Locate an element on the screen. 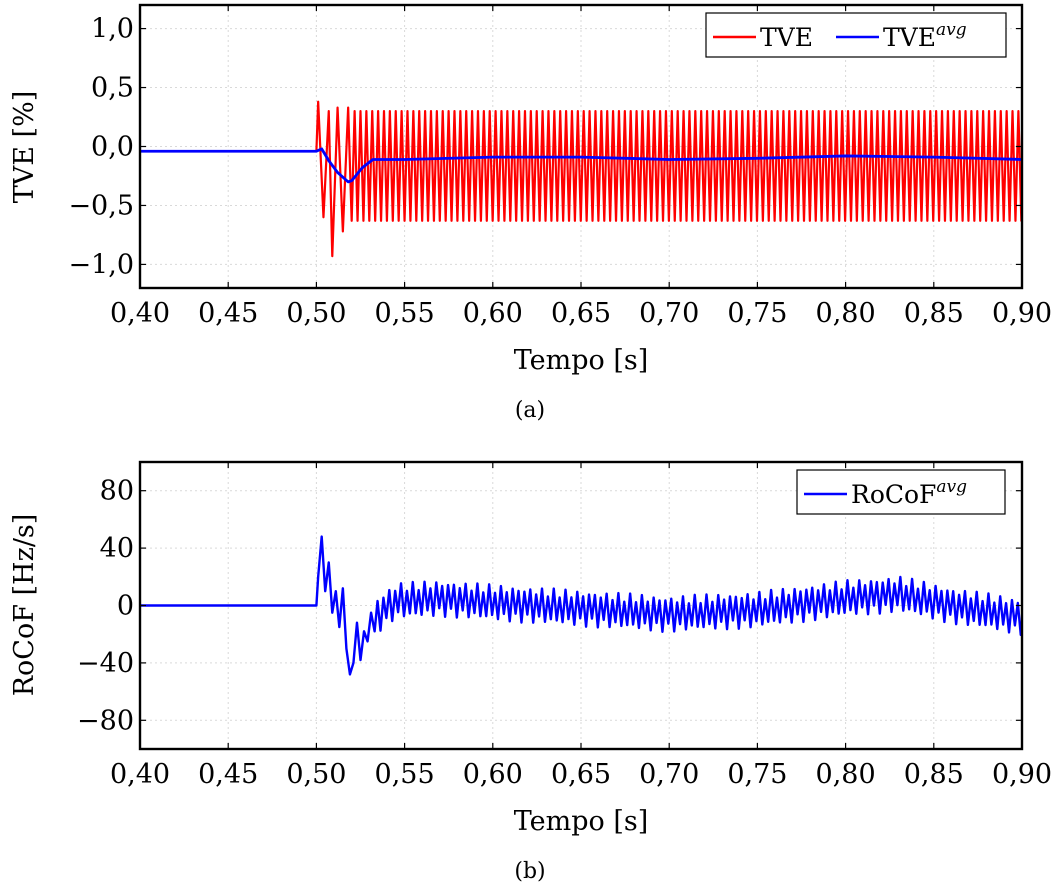 This screenshot has width=1059, height=895. series-line-tve-avg is located at coordinates (581, 165).